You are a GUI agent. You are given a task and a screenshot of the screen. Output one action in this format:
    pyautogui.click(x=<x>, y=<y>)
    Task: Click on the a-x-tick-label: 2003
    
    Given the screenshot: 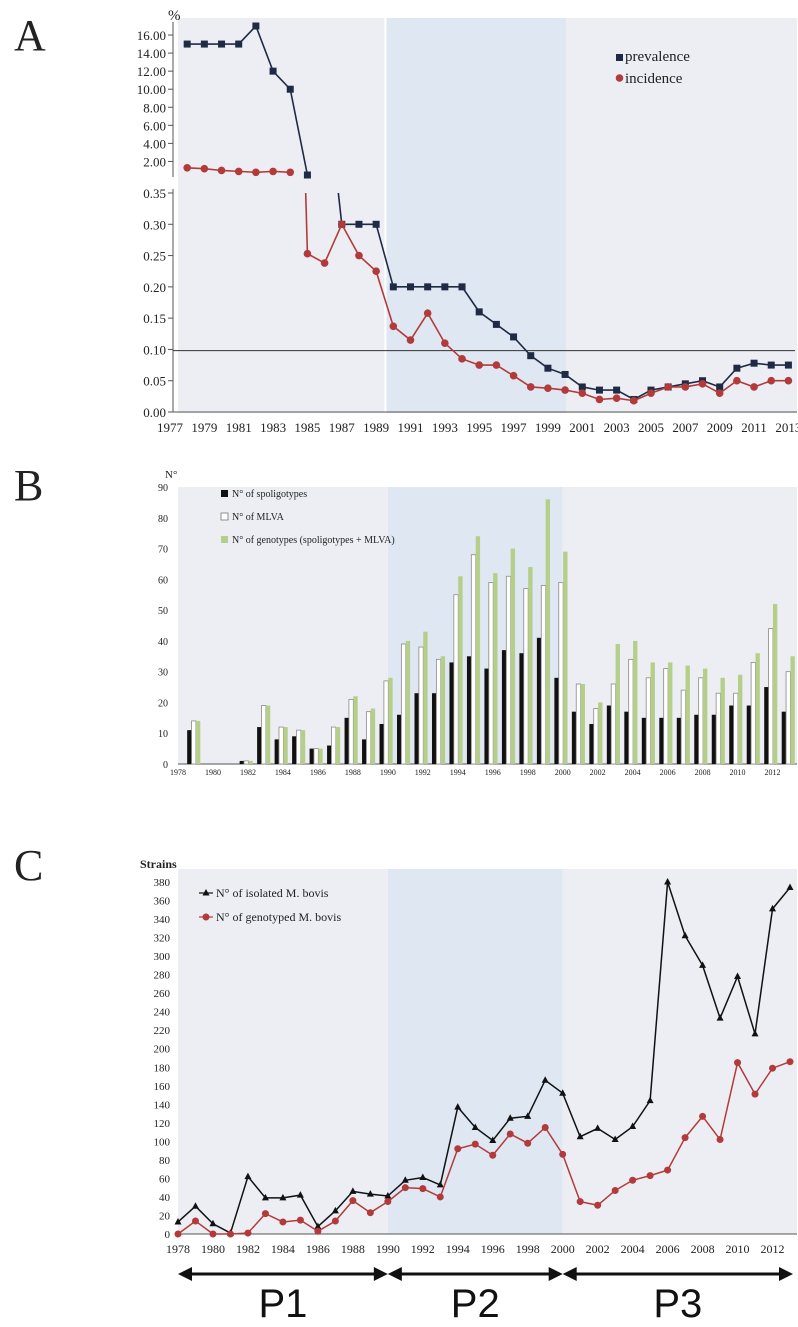 What is the action you would take?
    pyautogui.click(x=617, y=427)
    